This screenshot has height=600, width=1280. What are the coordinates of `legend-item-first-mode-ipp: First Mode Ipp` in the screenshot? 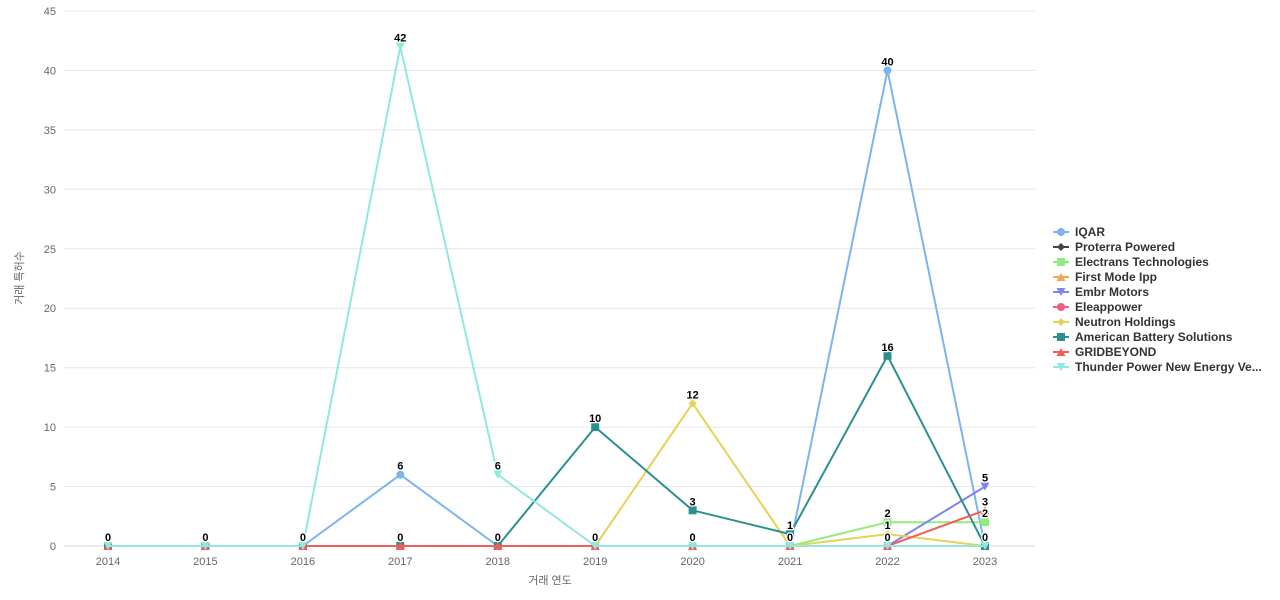 It's located at (1157, 276).